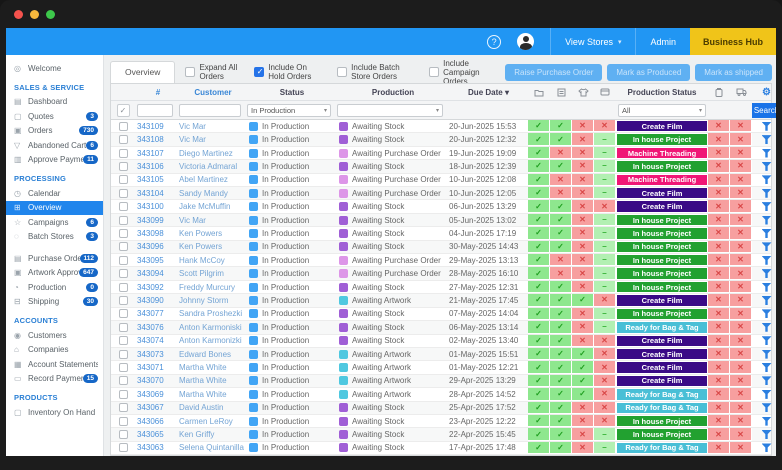  I want to click on header-production-status: Production Status, so click(662, 92).